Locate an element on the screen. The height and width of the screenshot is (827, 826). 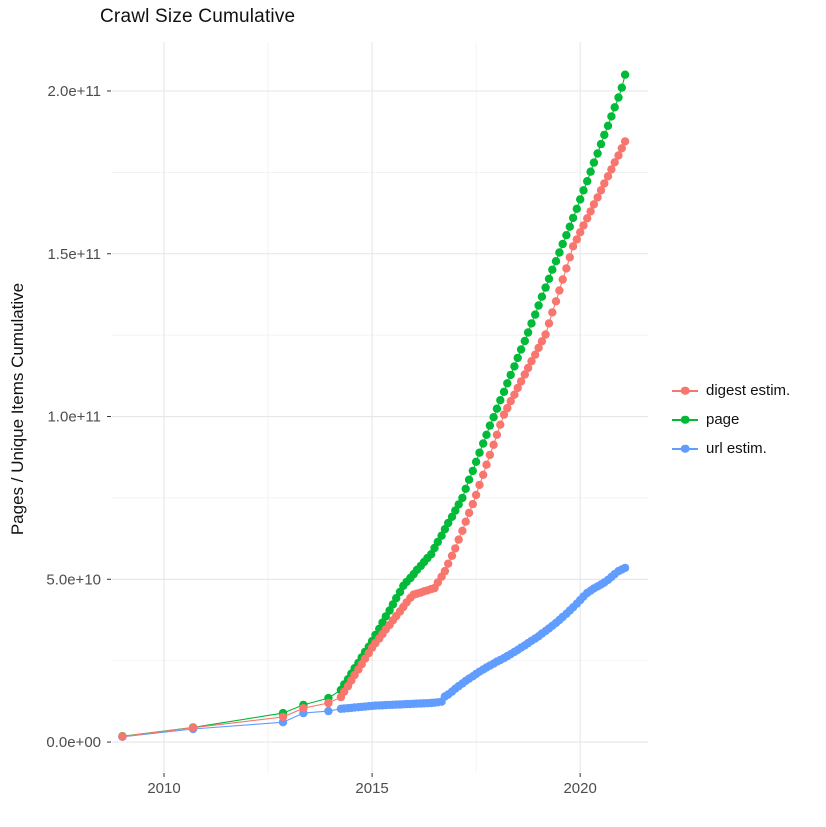
legend-item-page: page is located at coordinates (731, 419).